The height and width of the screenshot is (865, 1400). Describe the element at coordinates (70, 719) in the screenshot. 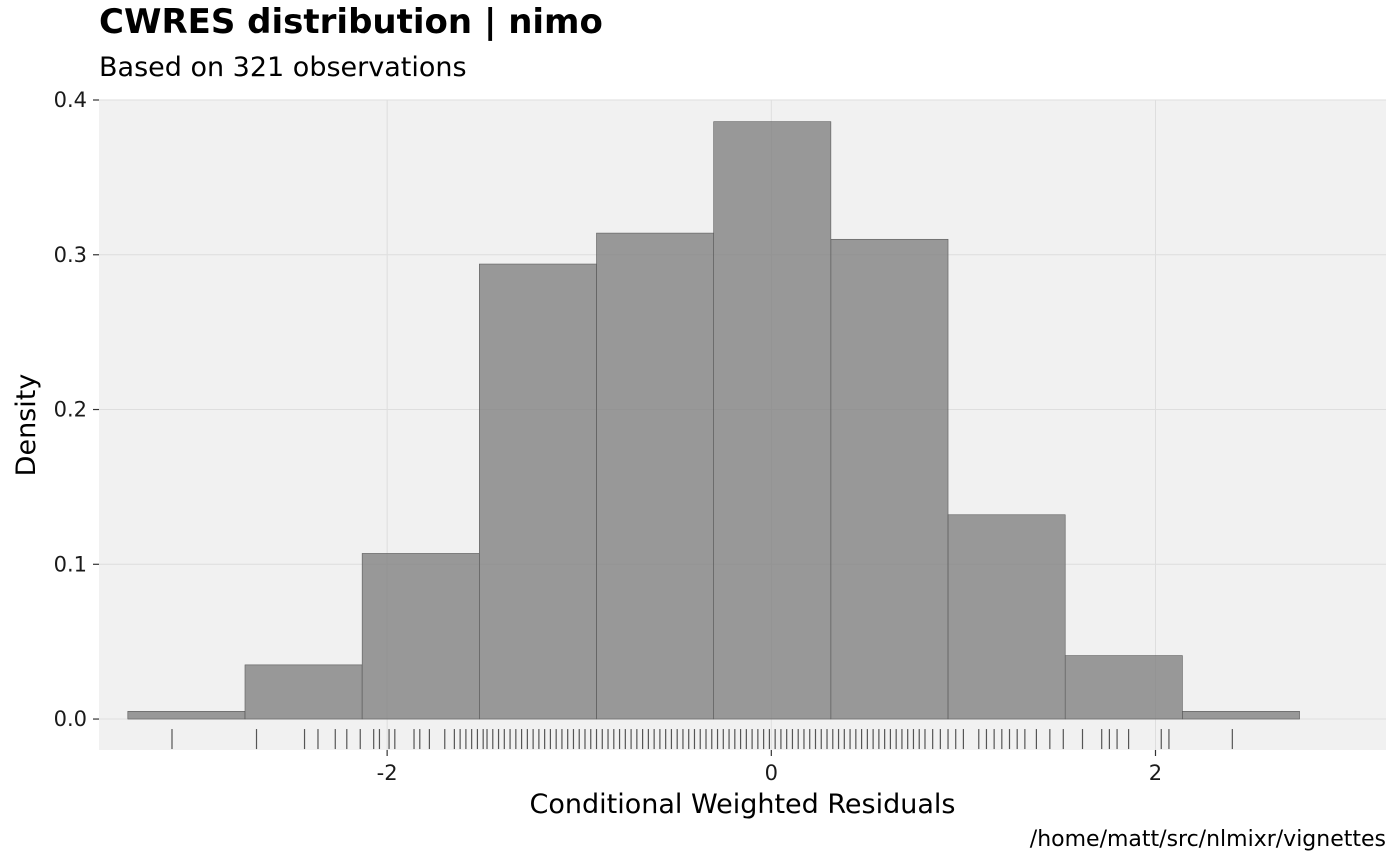

I see `y-tick-label: 0.0` at that location.